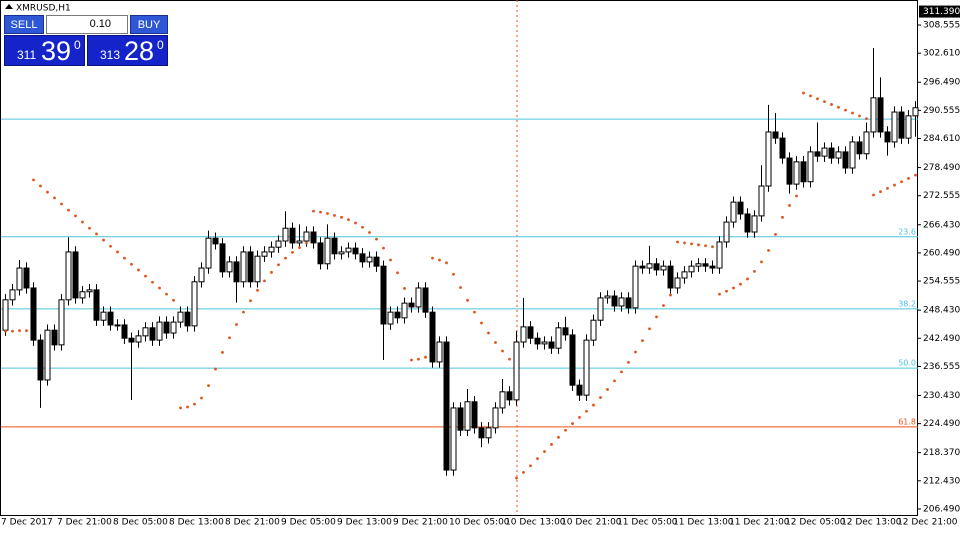 The height and width of the screenshot is (535, 960). I want to click on buy-button: BUY, so click(149, 24).